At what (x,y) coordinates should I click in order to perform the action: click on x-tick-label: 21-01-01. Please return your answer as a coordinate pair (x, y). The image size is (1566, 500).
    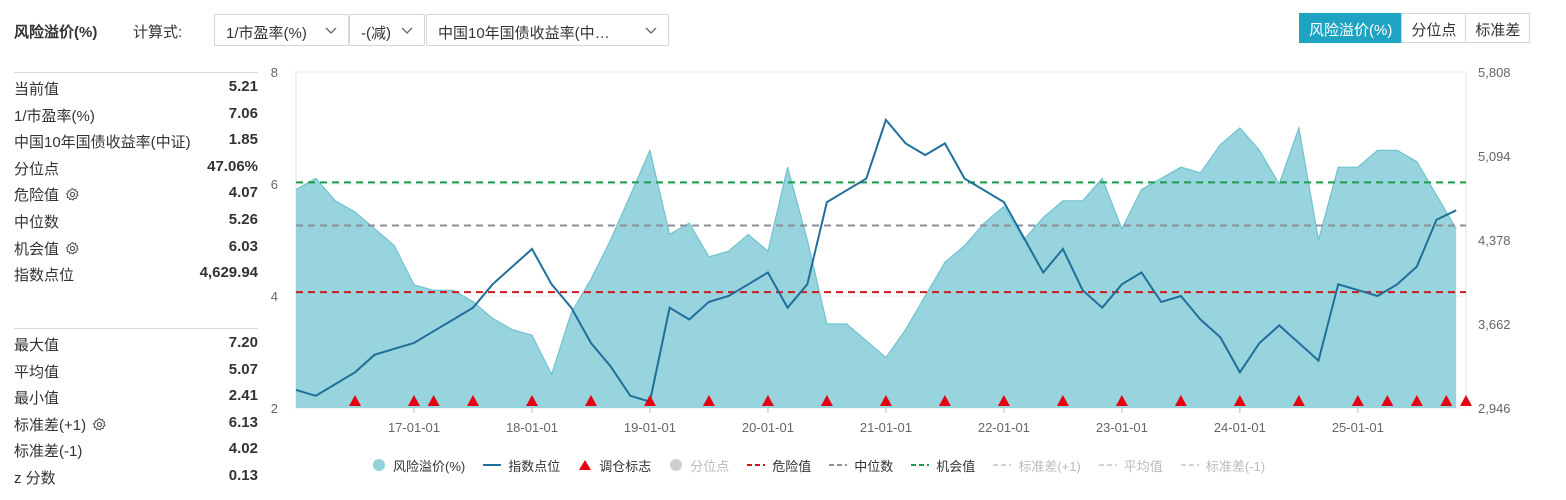
    Looking at the image, I should click on (886, 427).